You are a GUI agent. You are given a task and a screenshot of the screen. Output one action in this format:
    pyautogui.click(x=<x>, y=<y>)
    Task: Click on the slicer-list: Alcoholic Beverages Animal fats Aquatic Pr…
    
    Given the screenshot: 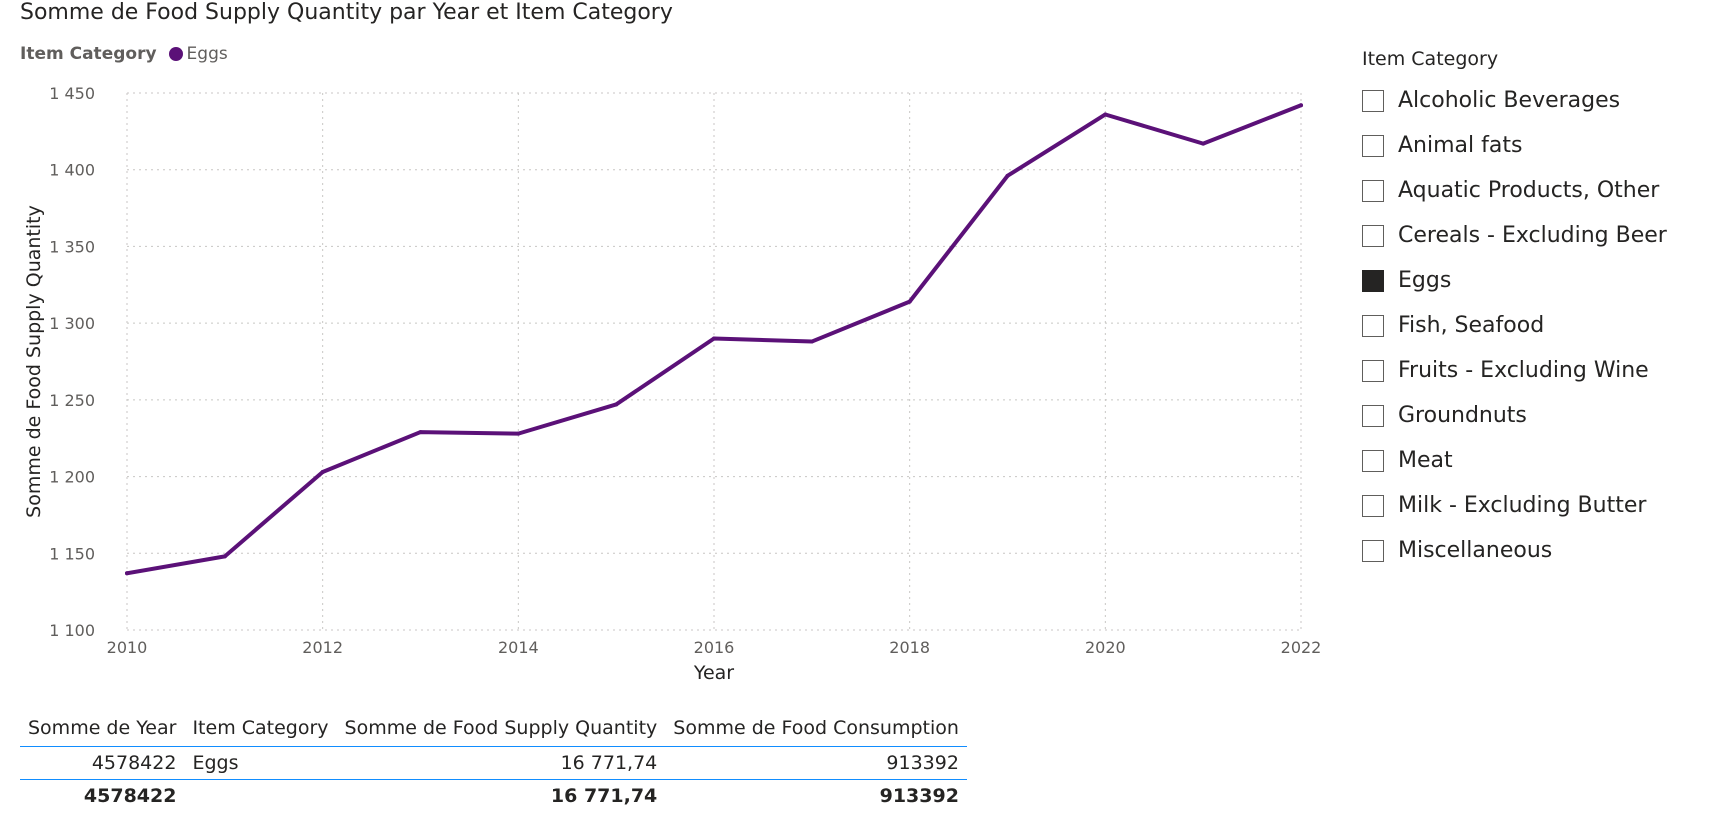 What is the action you would take?
    pyautogui.click(x=1514, y=325)
    